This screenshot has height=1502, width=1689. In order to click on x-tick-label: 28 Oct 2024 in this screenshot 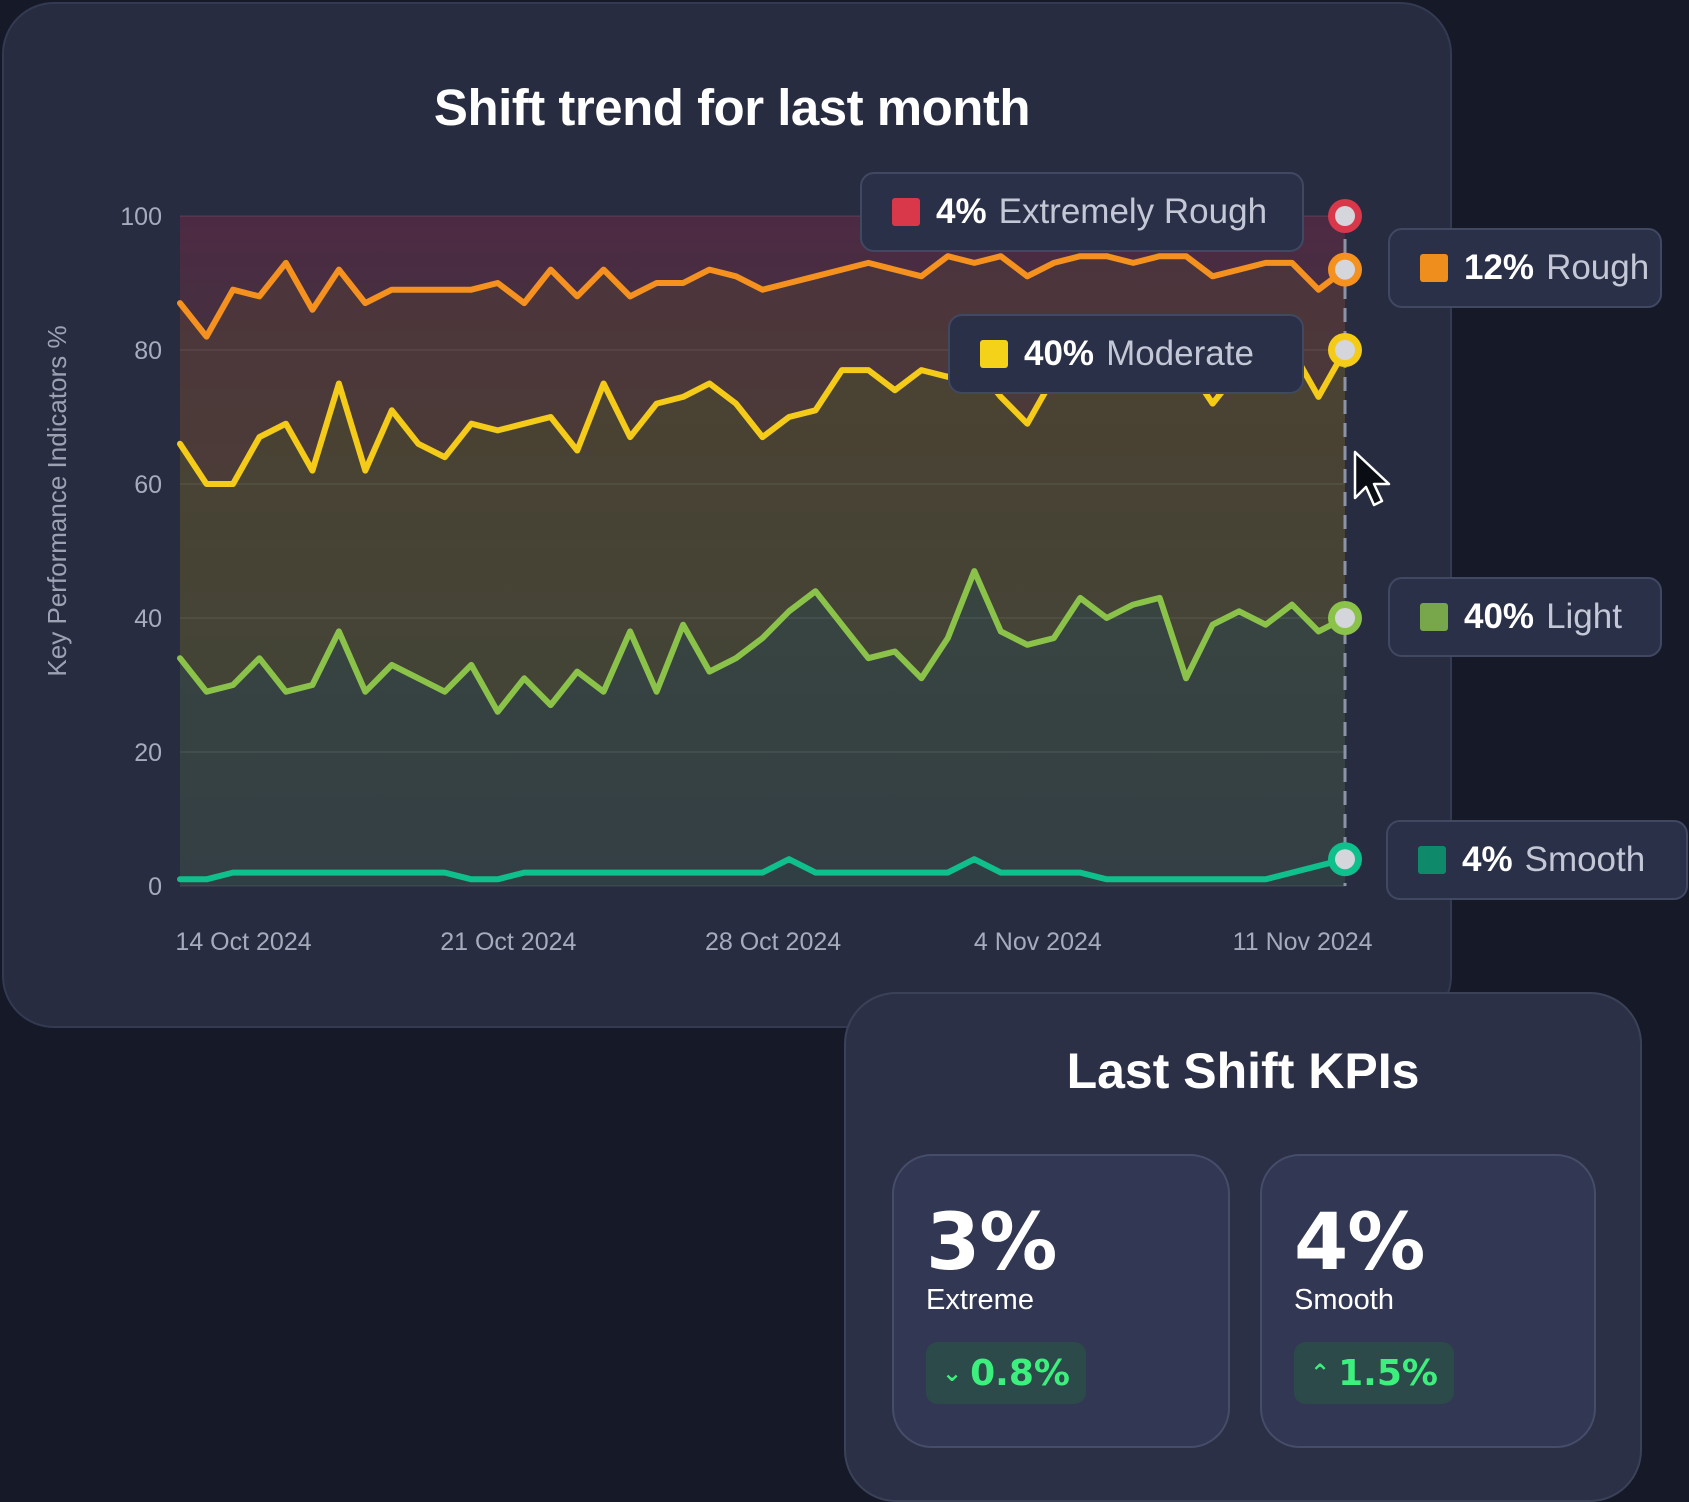, I will do `click(773, 942)`.